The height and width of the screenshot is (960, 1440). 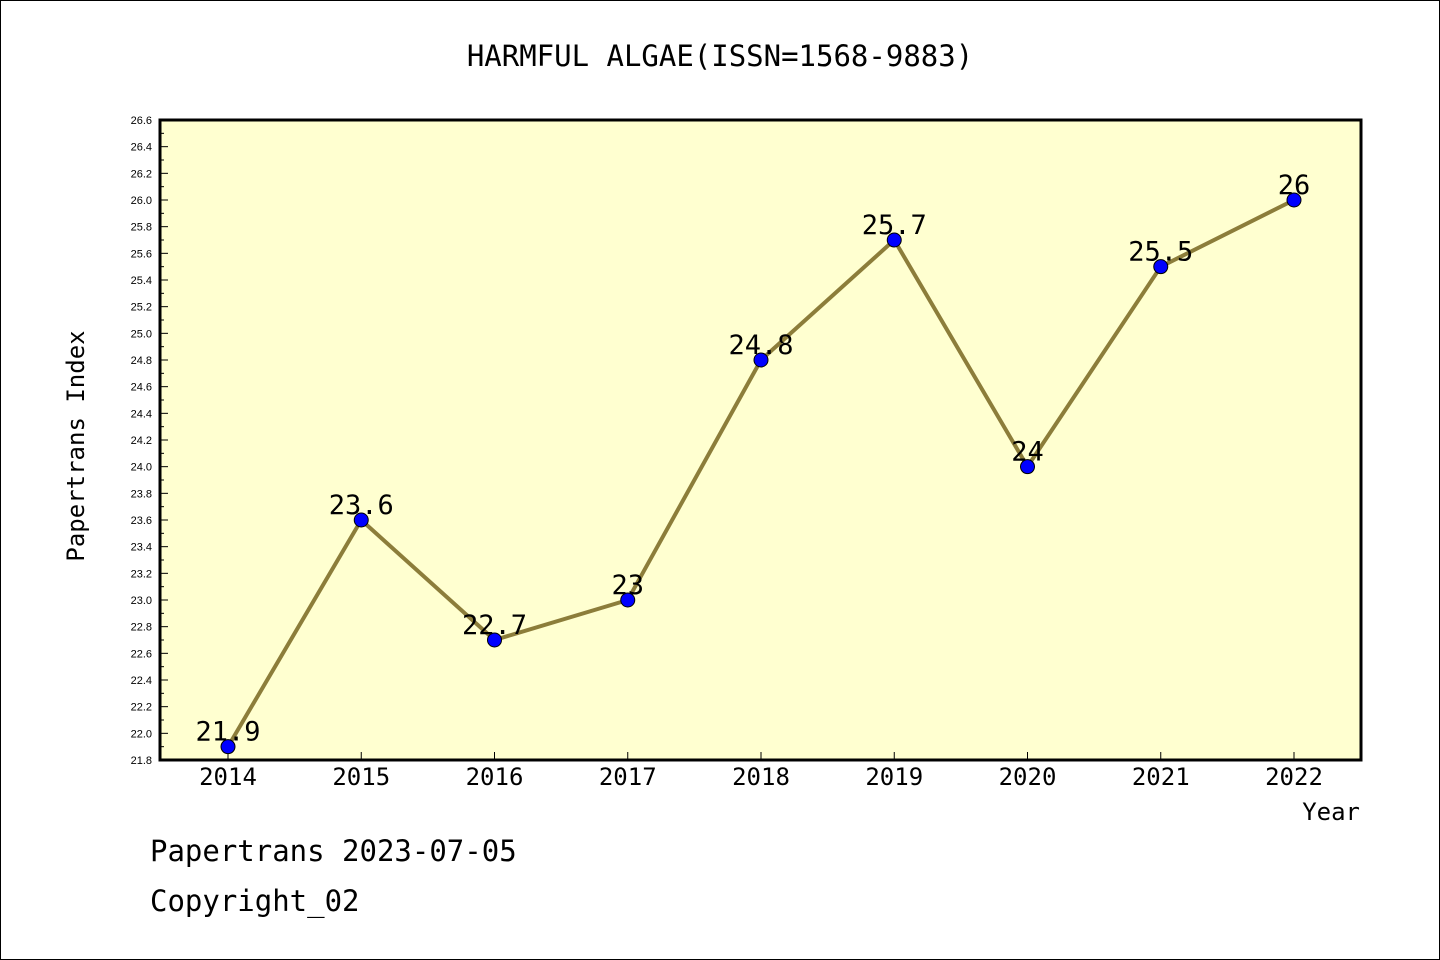 I want to click on y-tick-label: 26.4, so click(x=141, y=148).